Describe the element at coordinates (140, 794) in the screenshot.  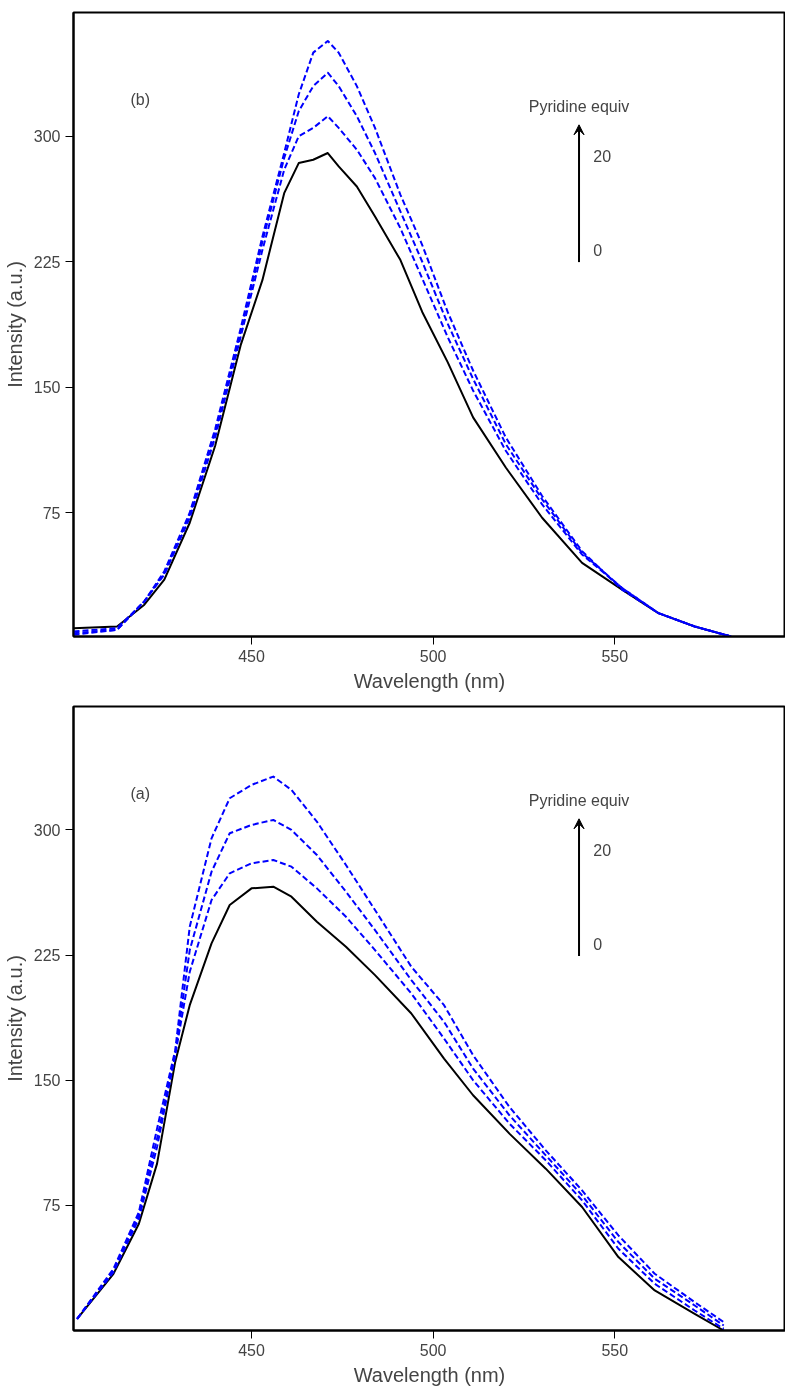
I see `annotation: (a)` at that location.